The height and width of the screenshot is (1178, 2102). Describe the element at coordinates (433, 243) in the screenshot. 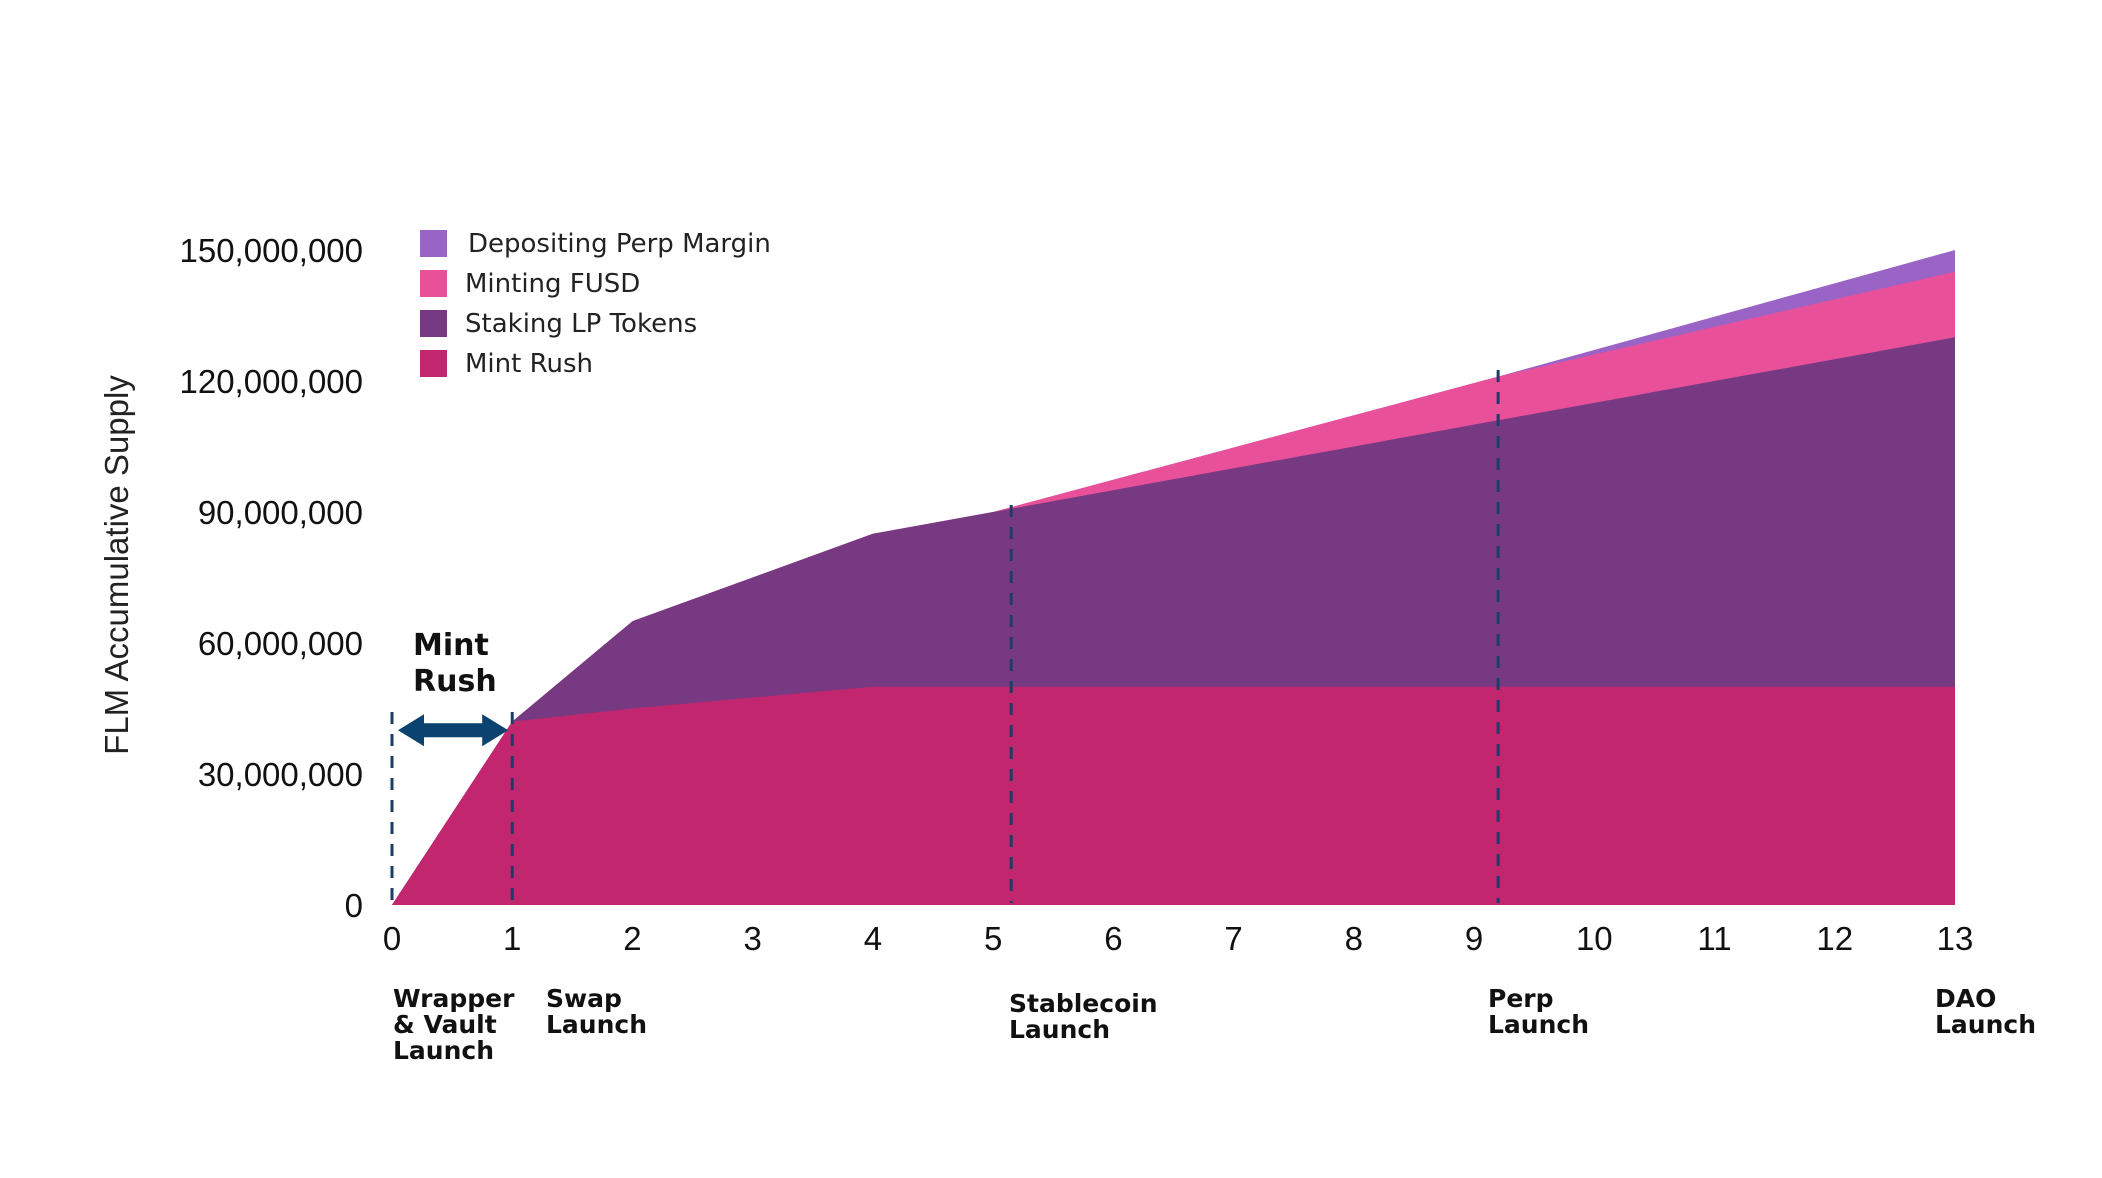

I see `legend-swatch-depositing-perp-margin` at that location.